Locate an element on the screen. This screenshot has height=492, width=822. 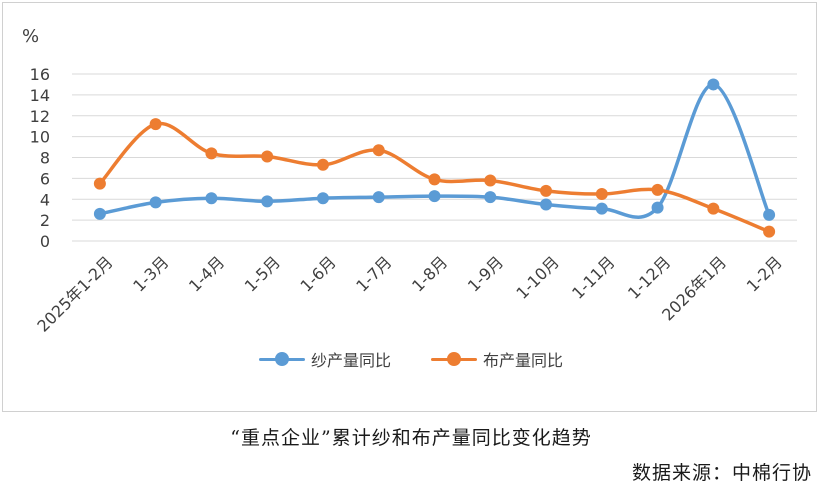
x-tick-label-3: 1-5月 is located at coordinates (262, 273).